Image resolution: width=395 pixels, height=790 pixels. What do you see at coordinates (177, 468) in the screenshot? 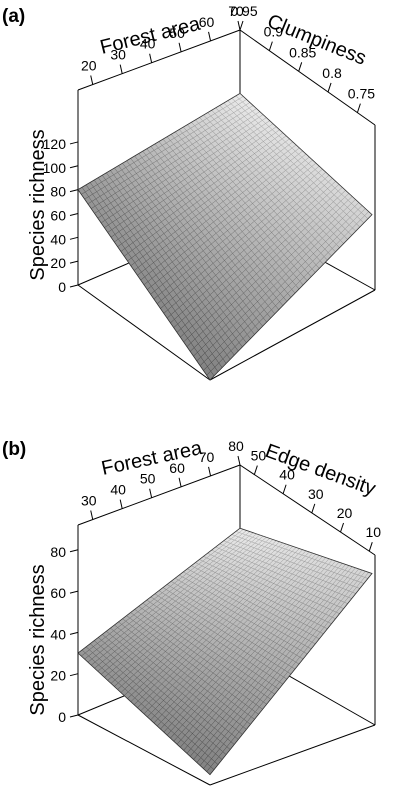
I see `x-tick-label-b: 60` at bounding box center [177, 468].